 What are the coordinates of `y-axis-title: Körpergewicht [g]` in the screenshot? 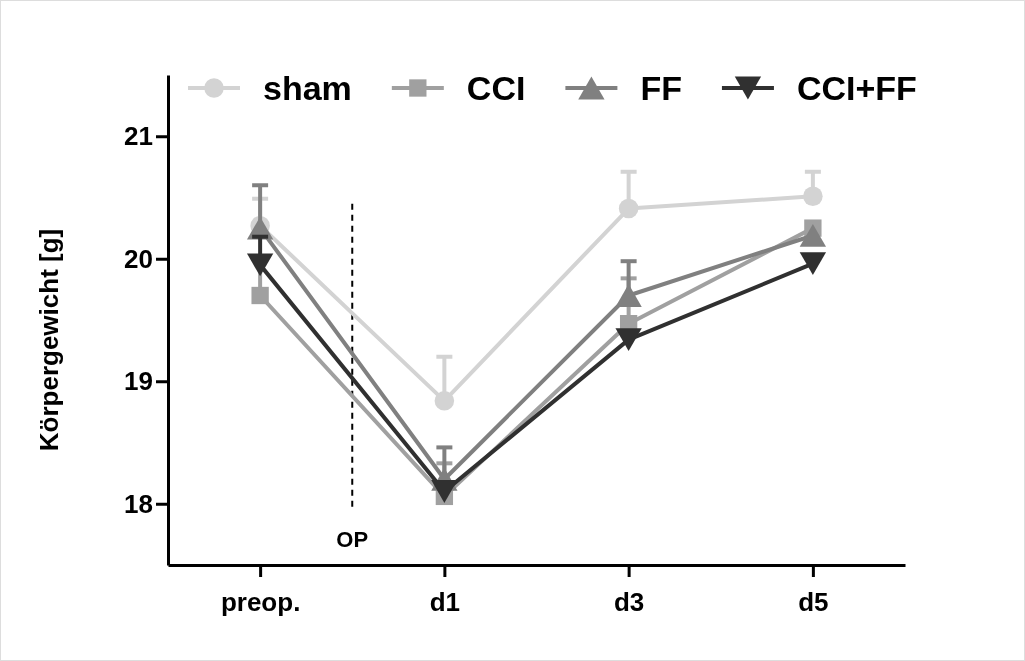 It's located at (49, 340).